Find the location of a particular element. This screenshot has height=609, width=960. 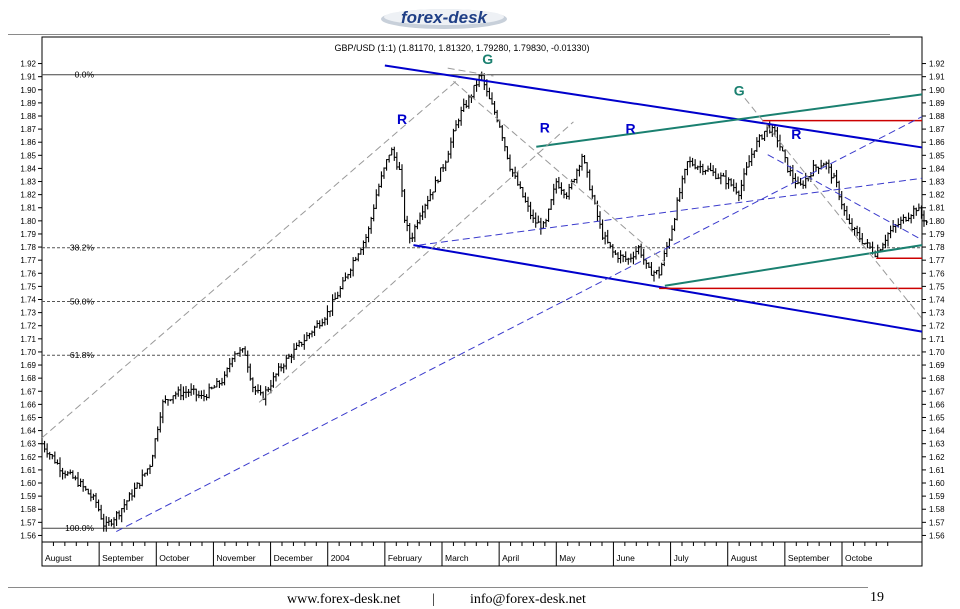

y-tick-label-right: 1.60 is located at coordinates (937, 483).